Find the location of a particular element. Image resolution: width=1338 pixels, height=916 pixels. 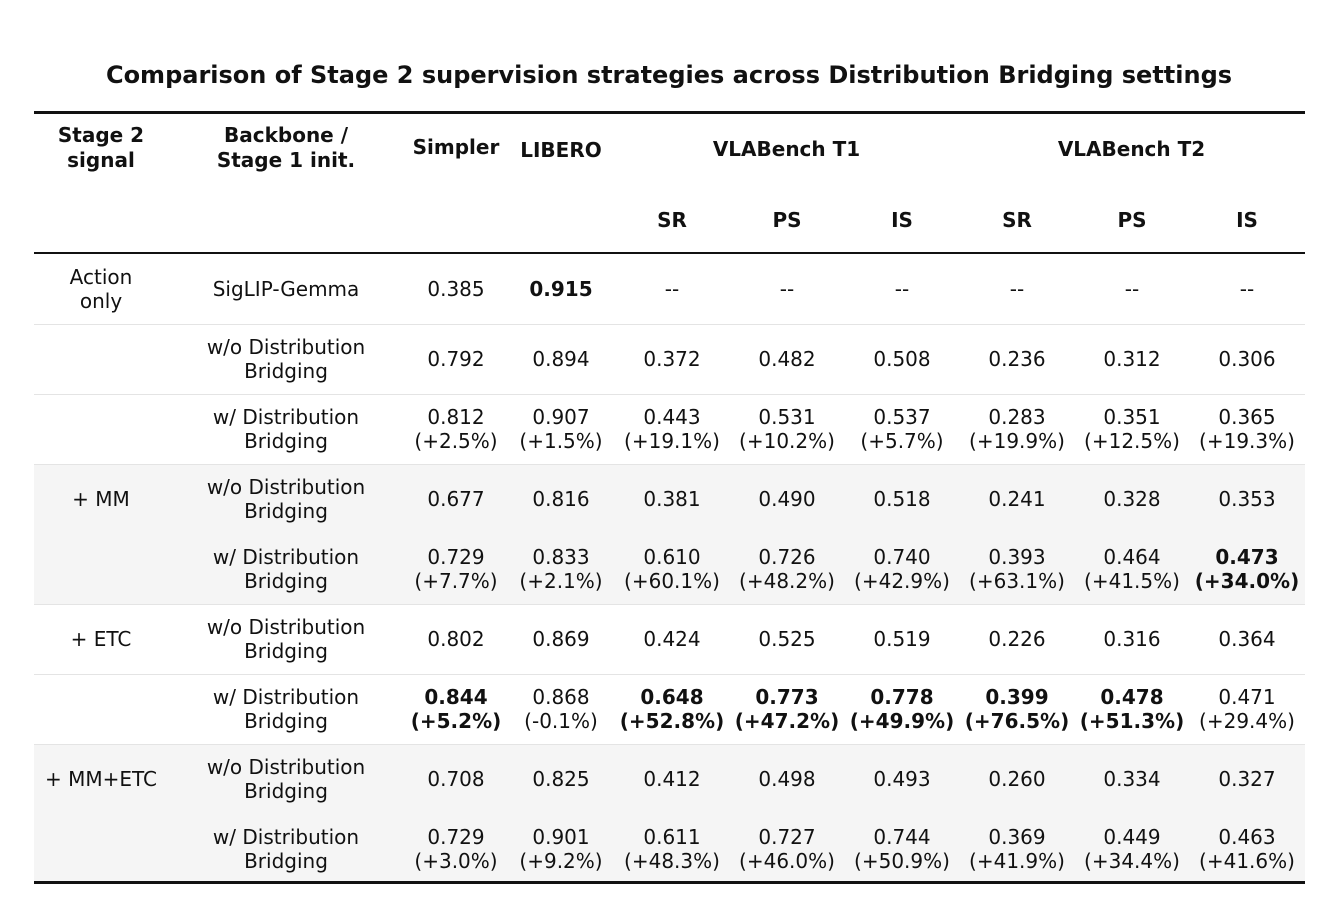

value-libero: 0.868 (-0.1%) is located at coordinates (561, 709).